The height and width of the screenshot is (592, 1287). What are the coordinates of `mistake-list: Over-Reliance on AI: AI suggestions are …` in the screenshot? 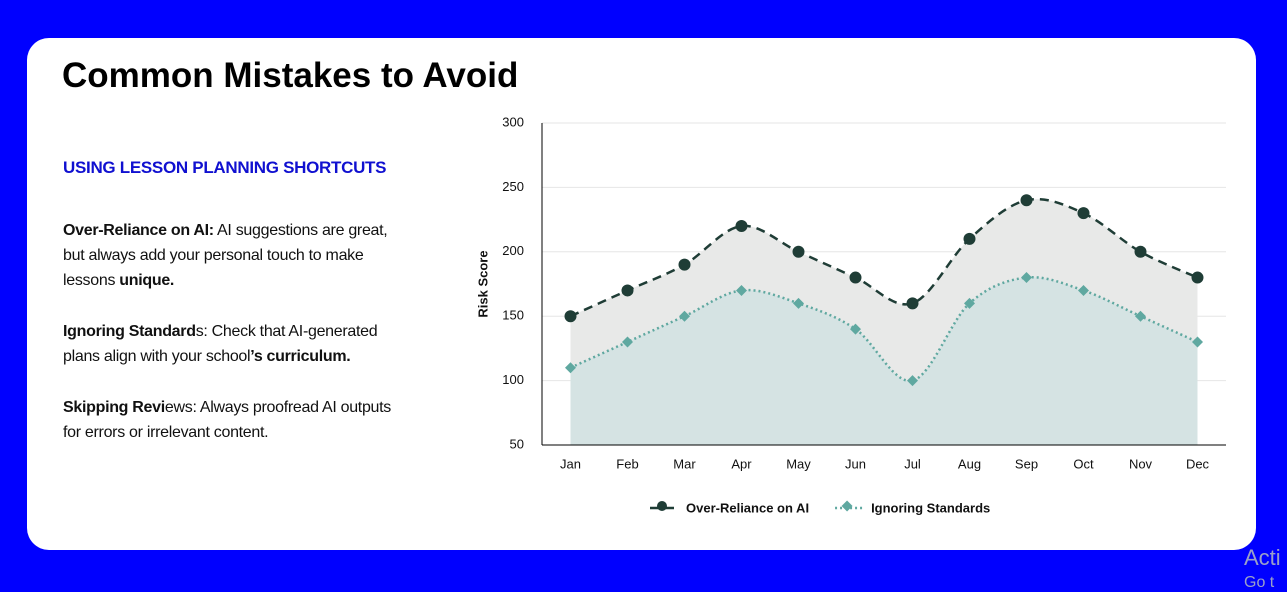 It's located at (235, 344).